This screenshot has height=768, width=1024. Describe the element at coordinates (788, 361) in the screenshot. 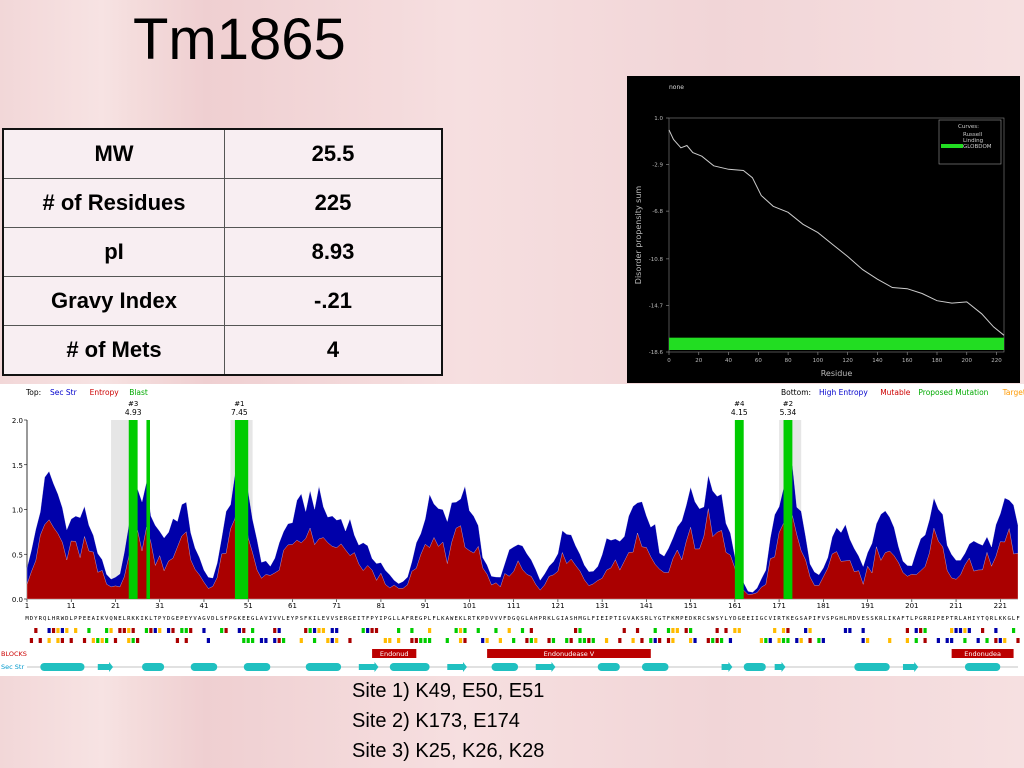

I see `x-tick-label: 80` at that location.